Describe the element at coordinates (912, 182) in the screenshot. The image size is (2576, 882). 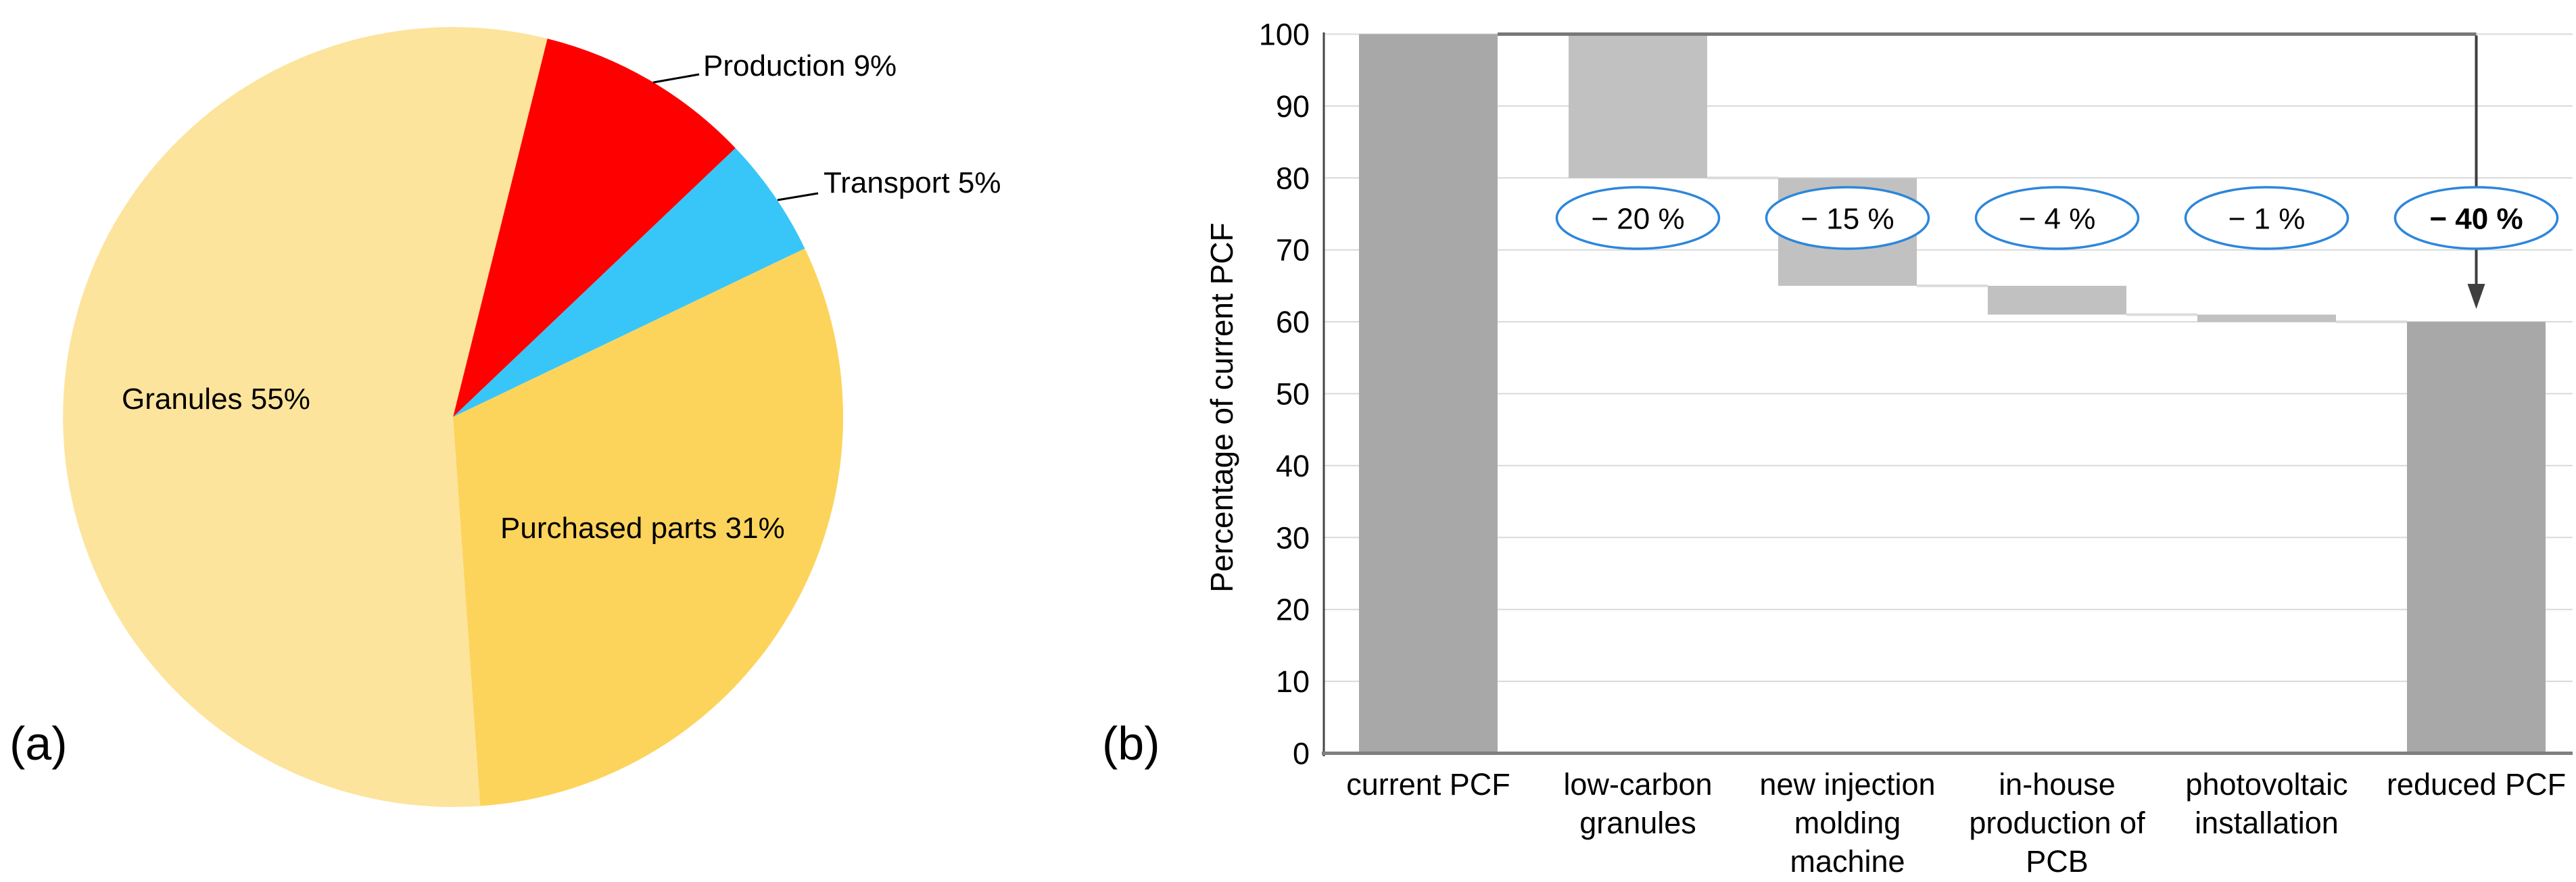
I see `pie-label-transport: Transport 5%` at that location.